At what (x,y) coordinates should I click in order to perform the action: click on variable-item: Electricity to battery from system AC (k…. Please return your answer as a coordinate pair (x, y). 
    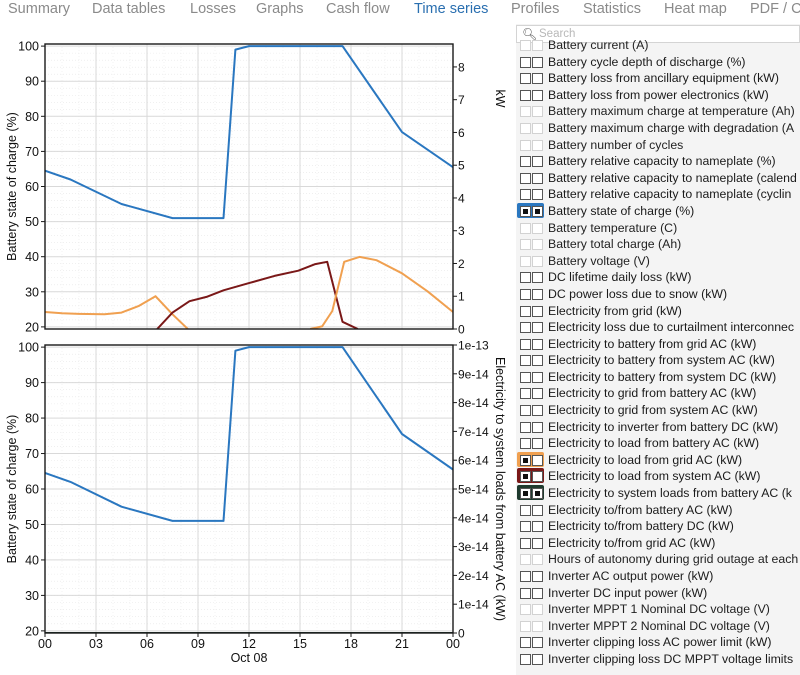
    Looking at the image, I should click on (658, 361).